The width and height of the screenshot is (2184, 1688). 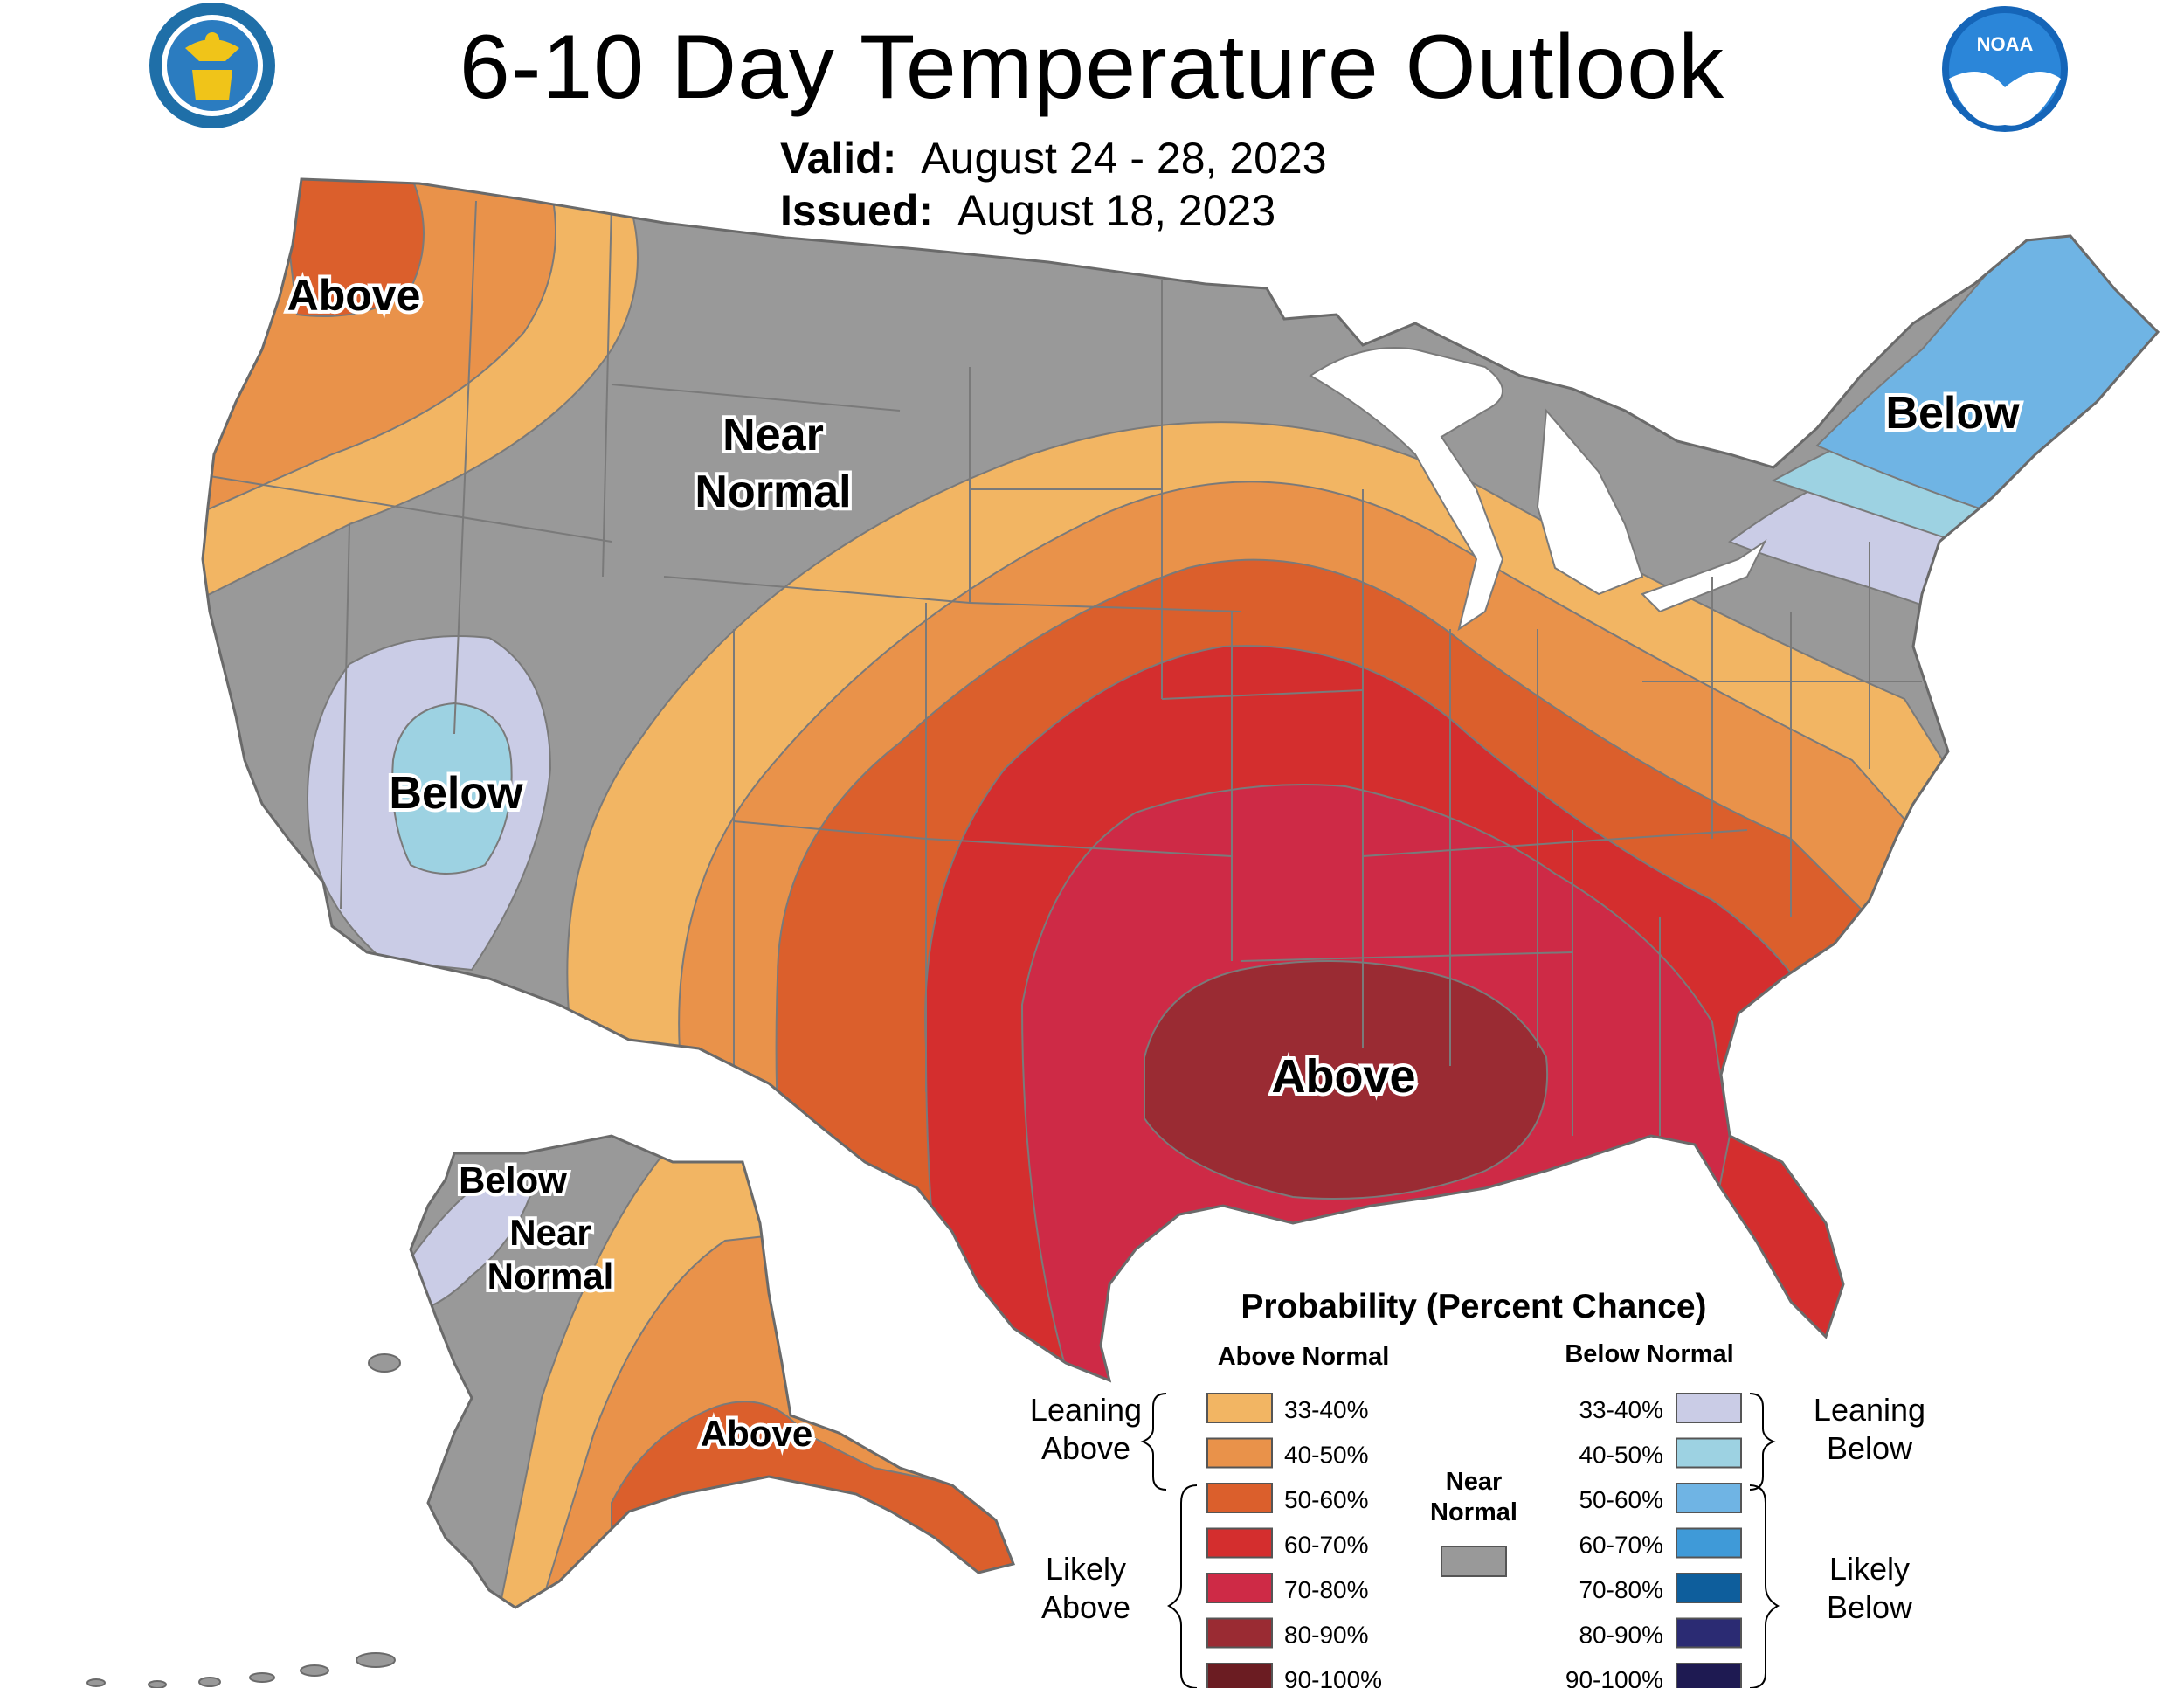 What do you see at coordinates (1304, 1357) in the screenshot?
I see `legend-above-header: Above Normal` at bounding box center [1304, 1357].